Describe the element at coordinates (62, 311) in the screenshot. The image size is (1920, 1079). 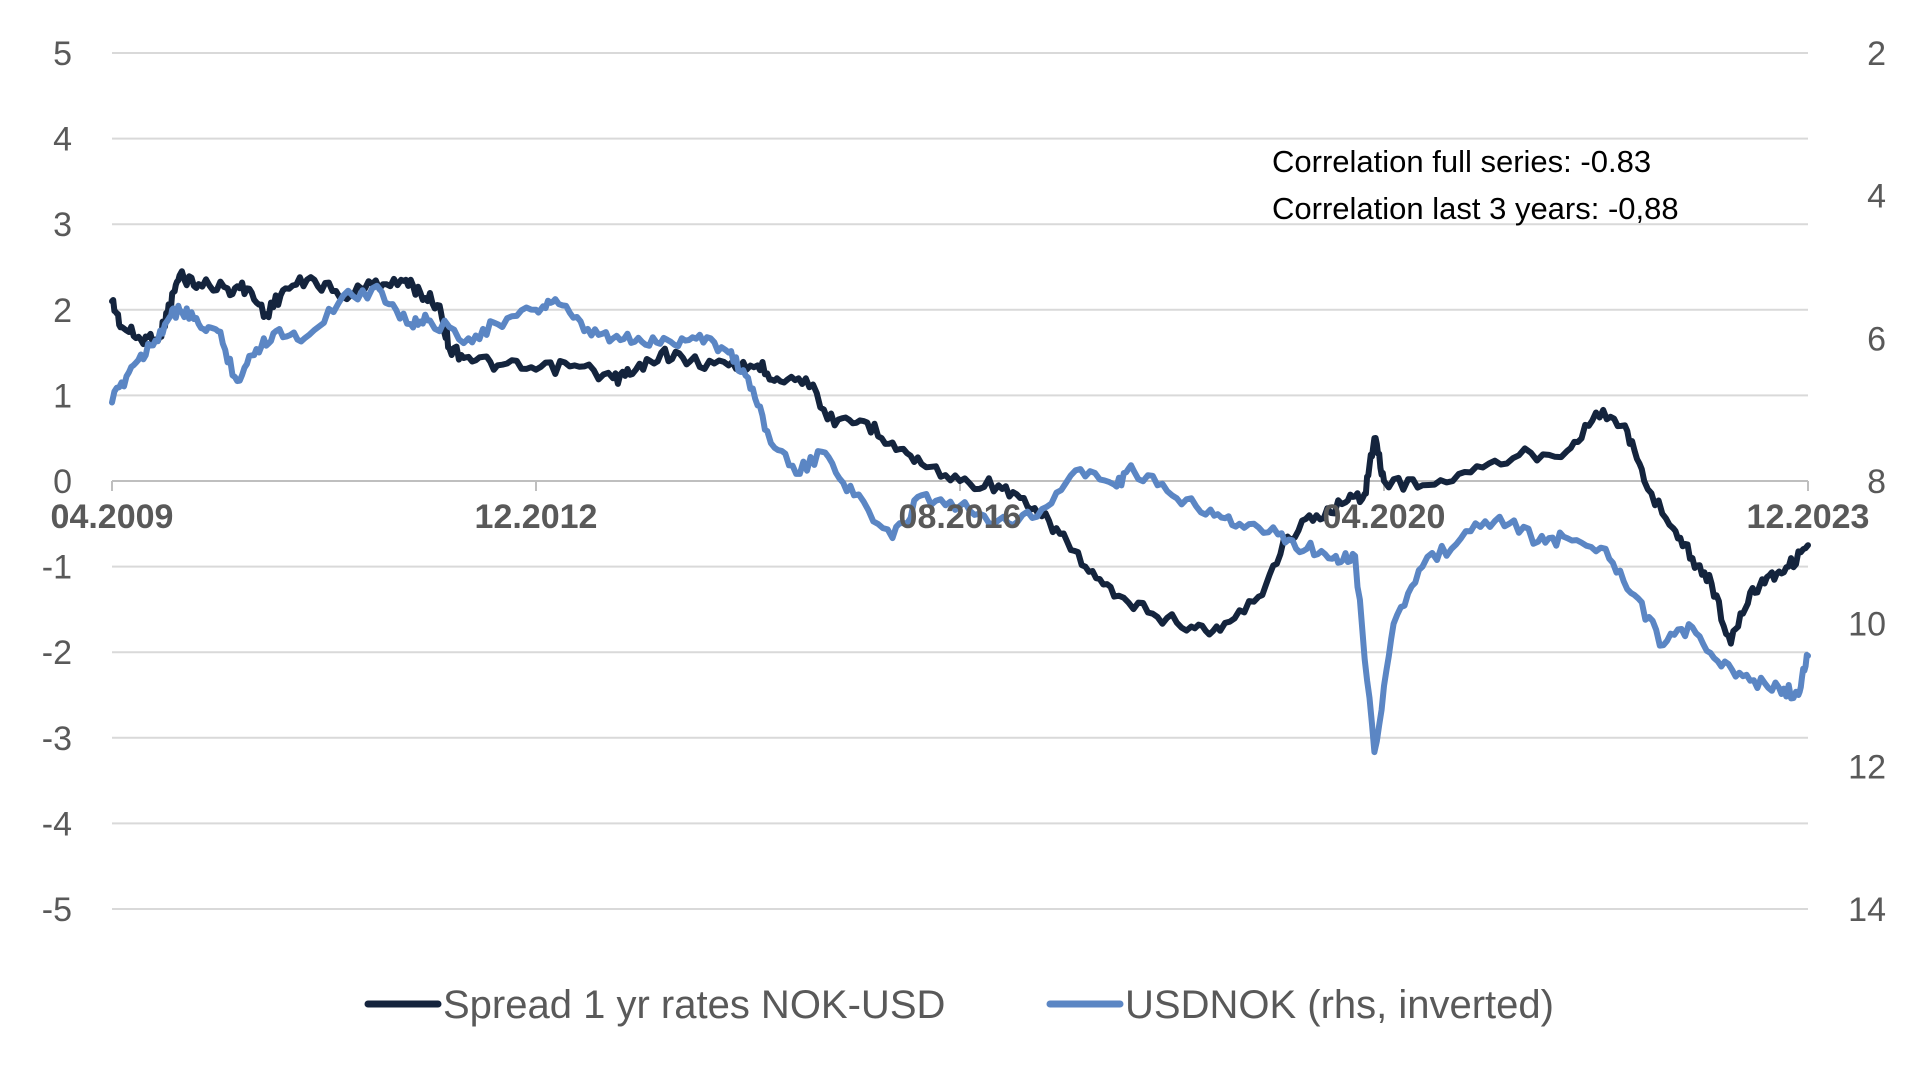
I see `left-tick-label: 2` at that location.